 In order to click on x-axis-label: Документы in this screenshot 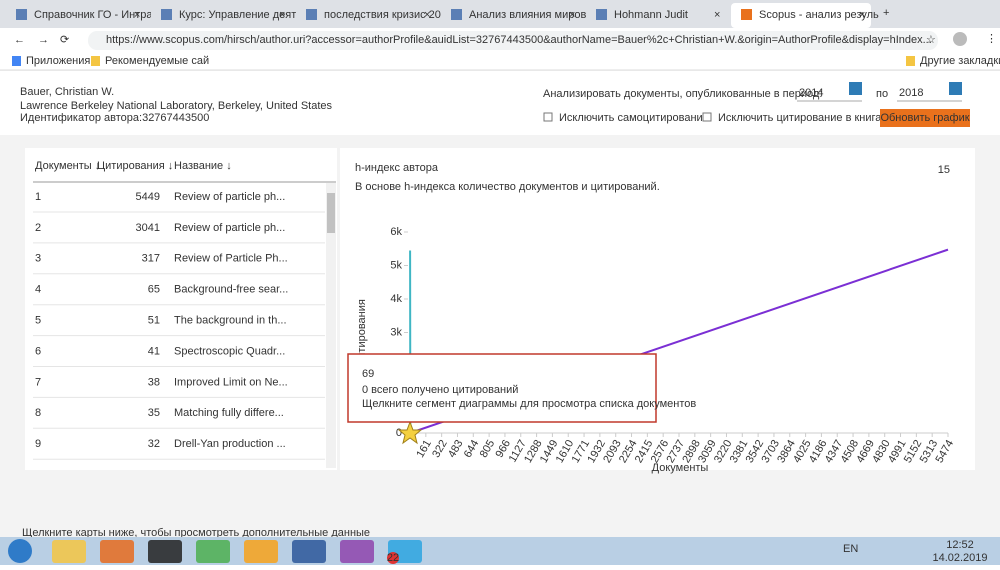, I will do `click(680, 468)`.